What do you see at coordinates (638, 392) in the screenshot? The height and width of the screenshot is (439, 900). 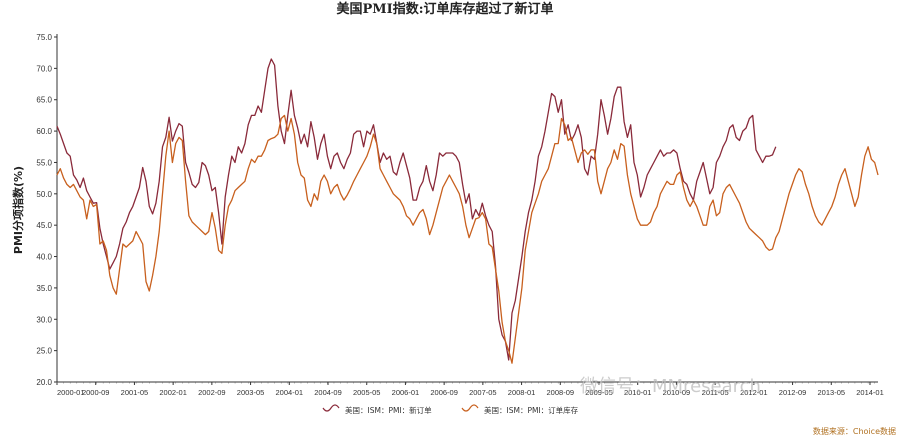 I see `x-tick-label: 2010-01` at bounding box center [638, 392].